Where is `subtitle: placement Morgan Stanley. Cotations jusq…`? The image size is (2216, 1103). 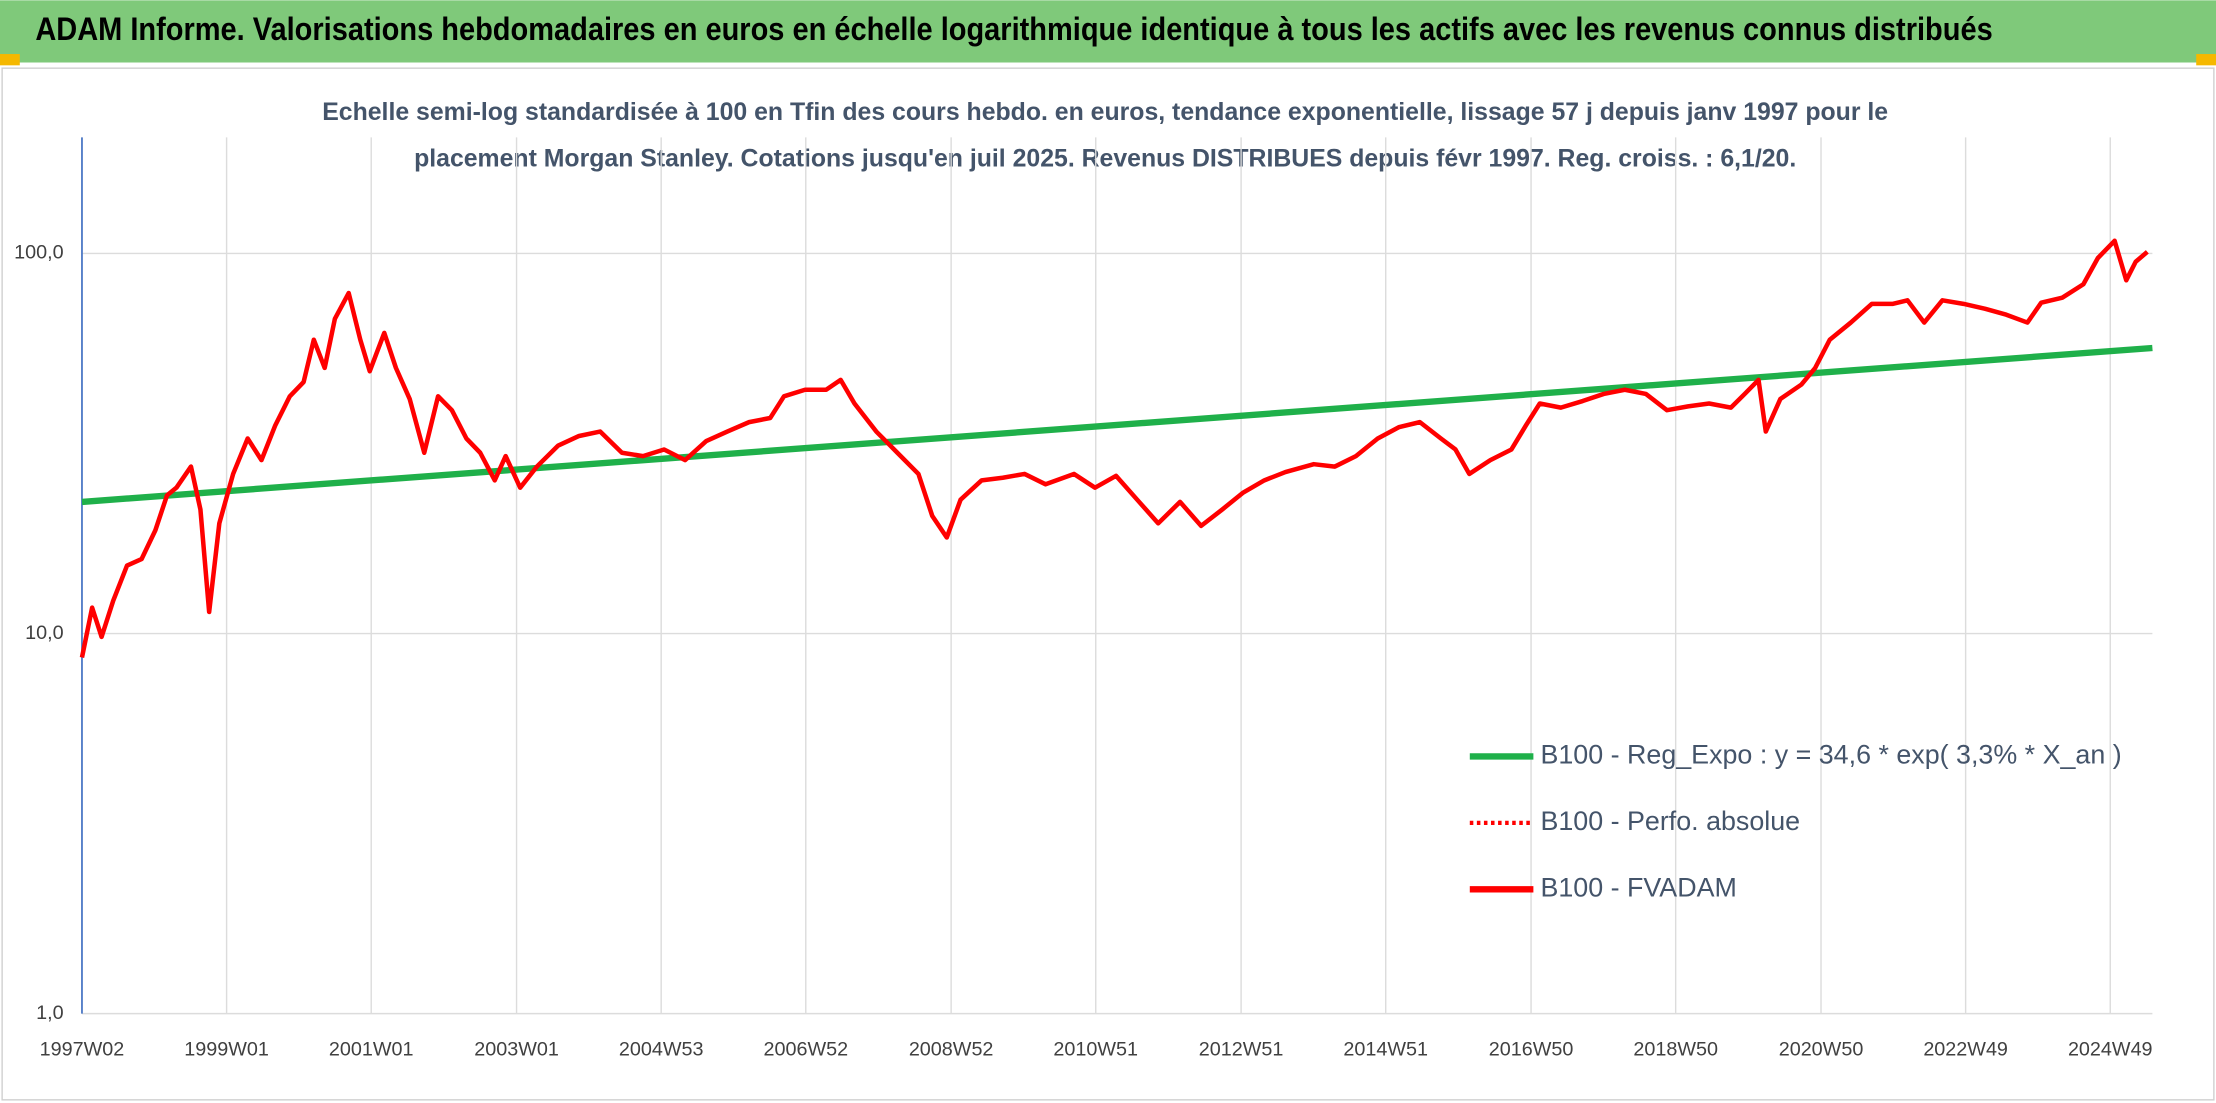 subtitle: placement Morgan Stanley. Cotations jusq… is located at coordinates (1105, 159).